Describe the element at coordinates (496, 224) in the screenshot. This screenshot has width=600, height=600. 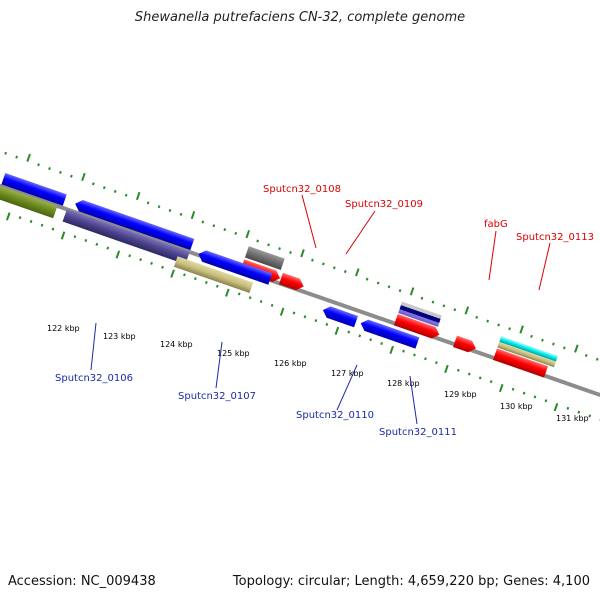
I see `gene-label-fabg: fabG` at that location.